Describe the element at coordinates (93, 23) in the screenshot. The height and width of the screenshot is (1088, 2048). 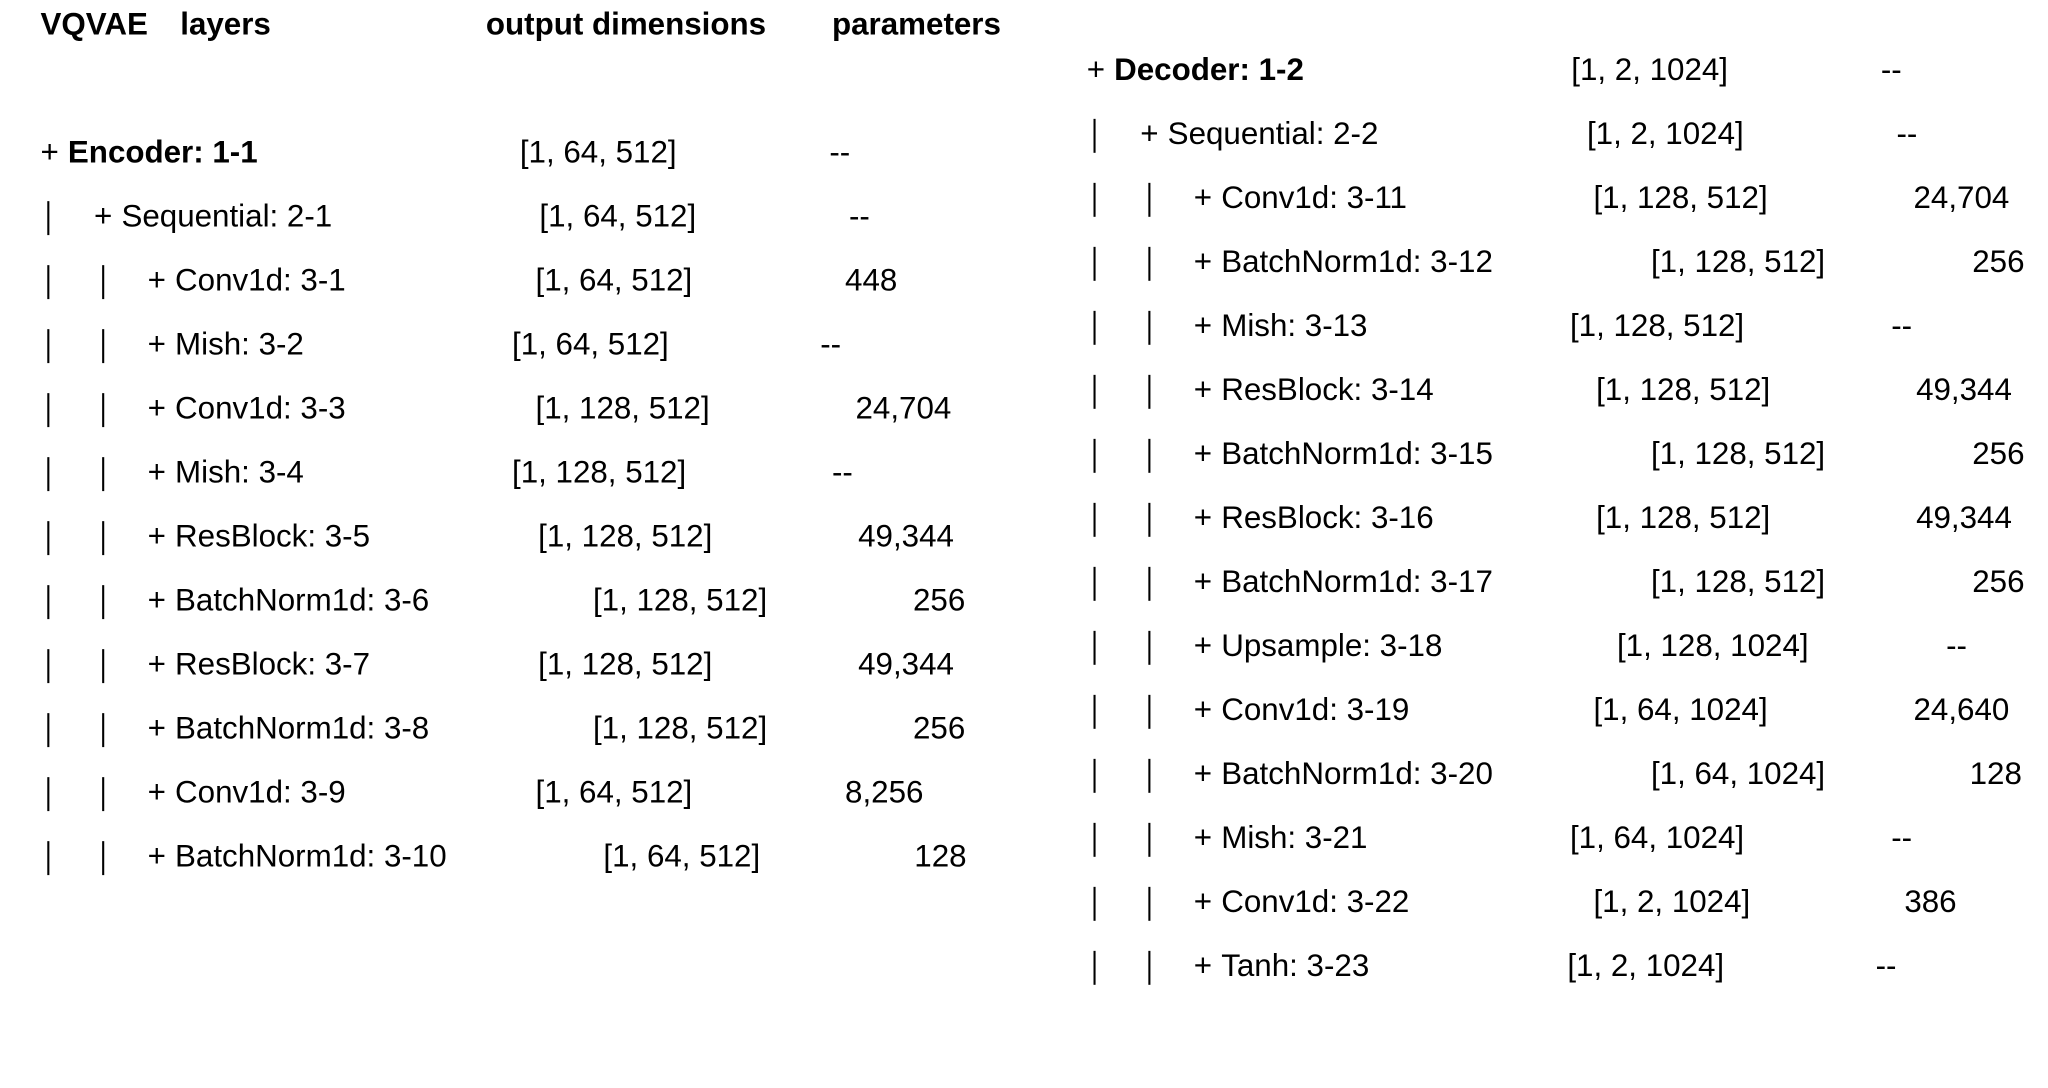
I see `header-model: VQVAE` at that location.